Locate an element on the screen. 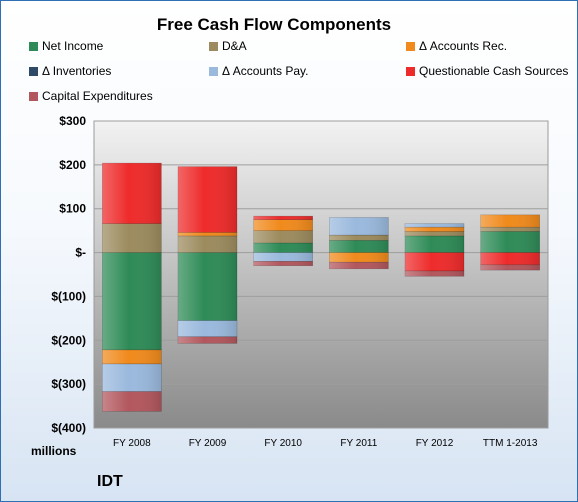 The image size is (578, 502). bar-capital-expenditures-fy-2009-shade is located at coordinates (207, 340).